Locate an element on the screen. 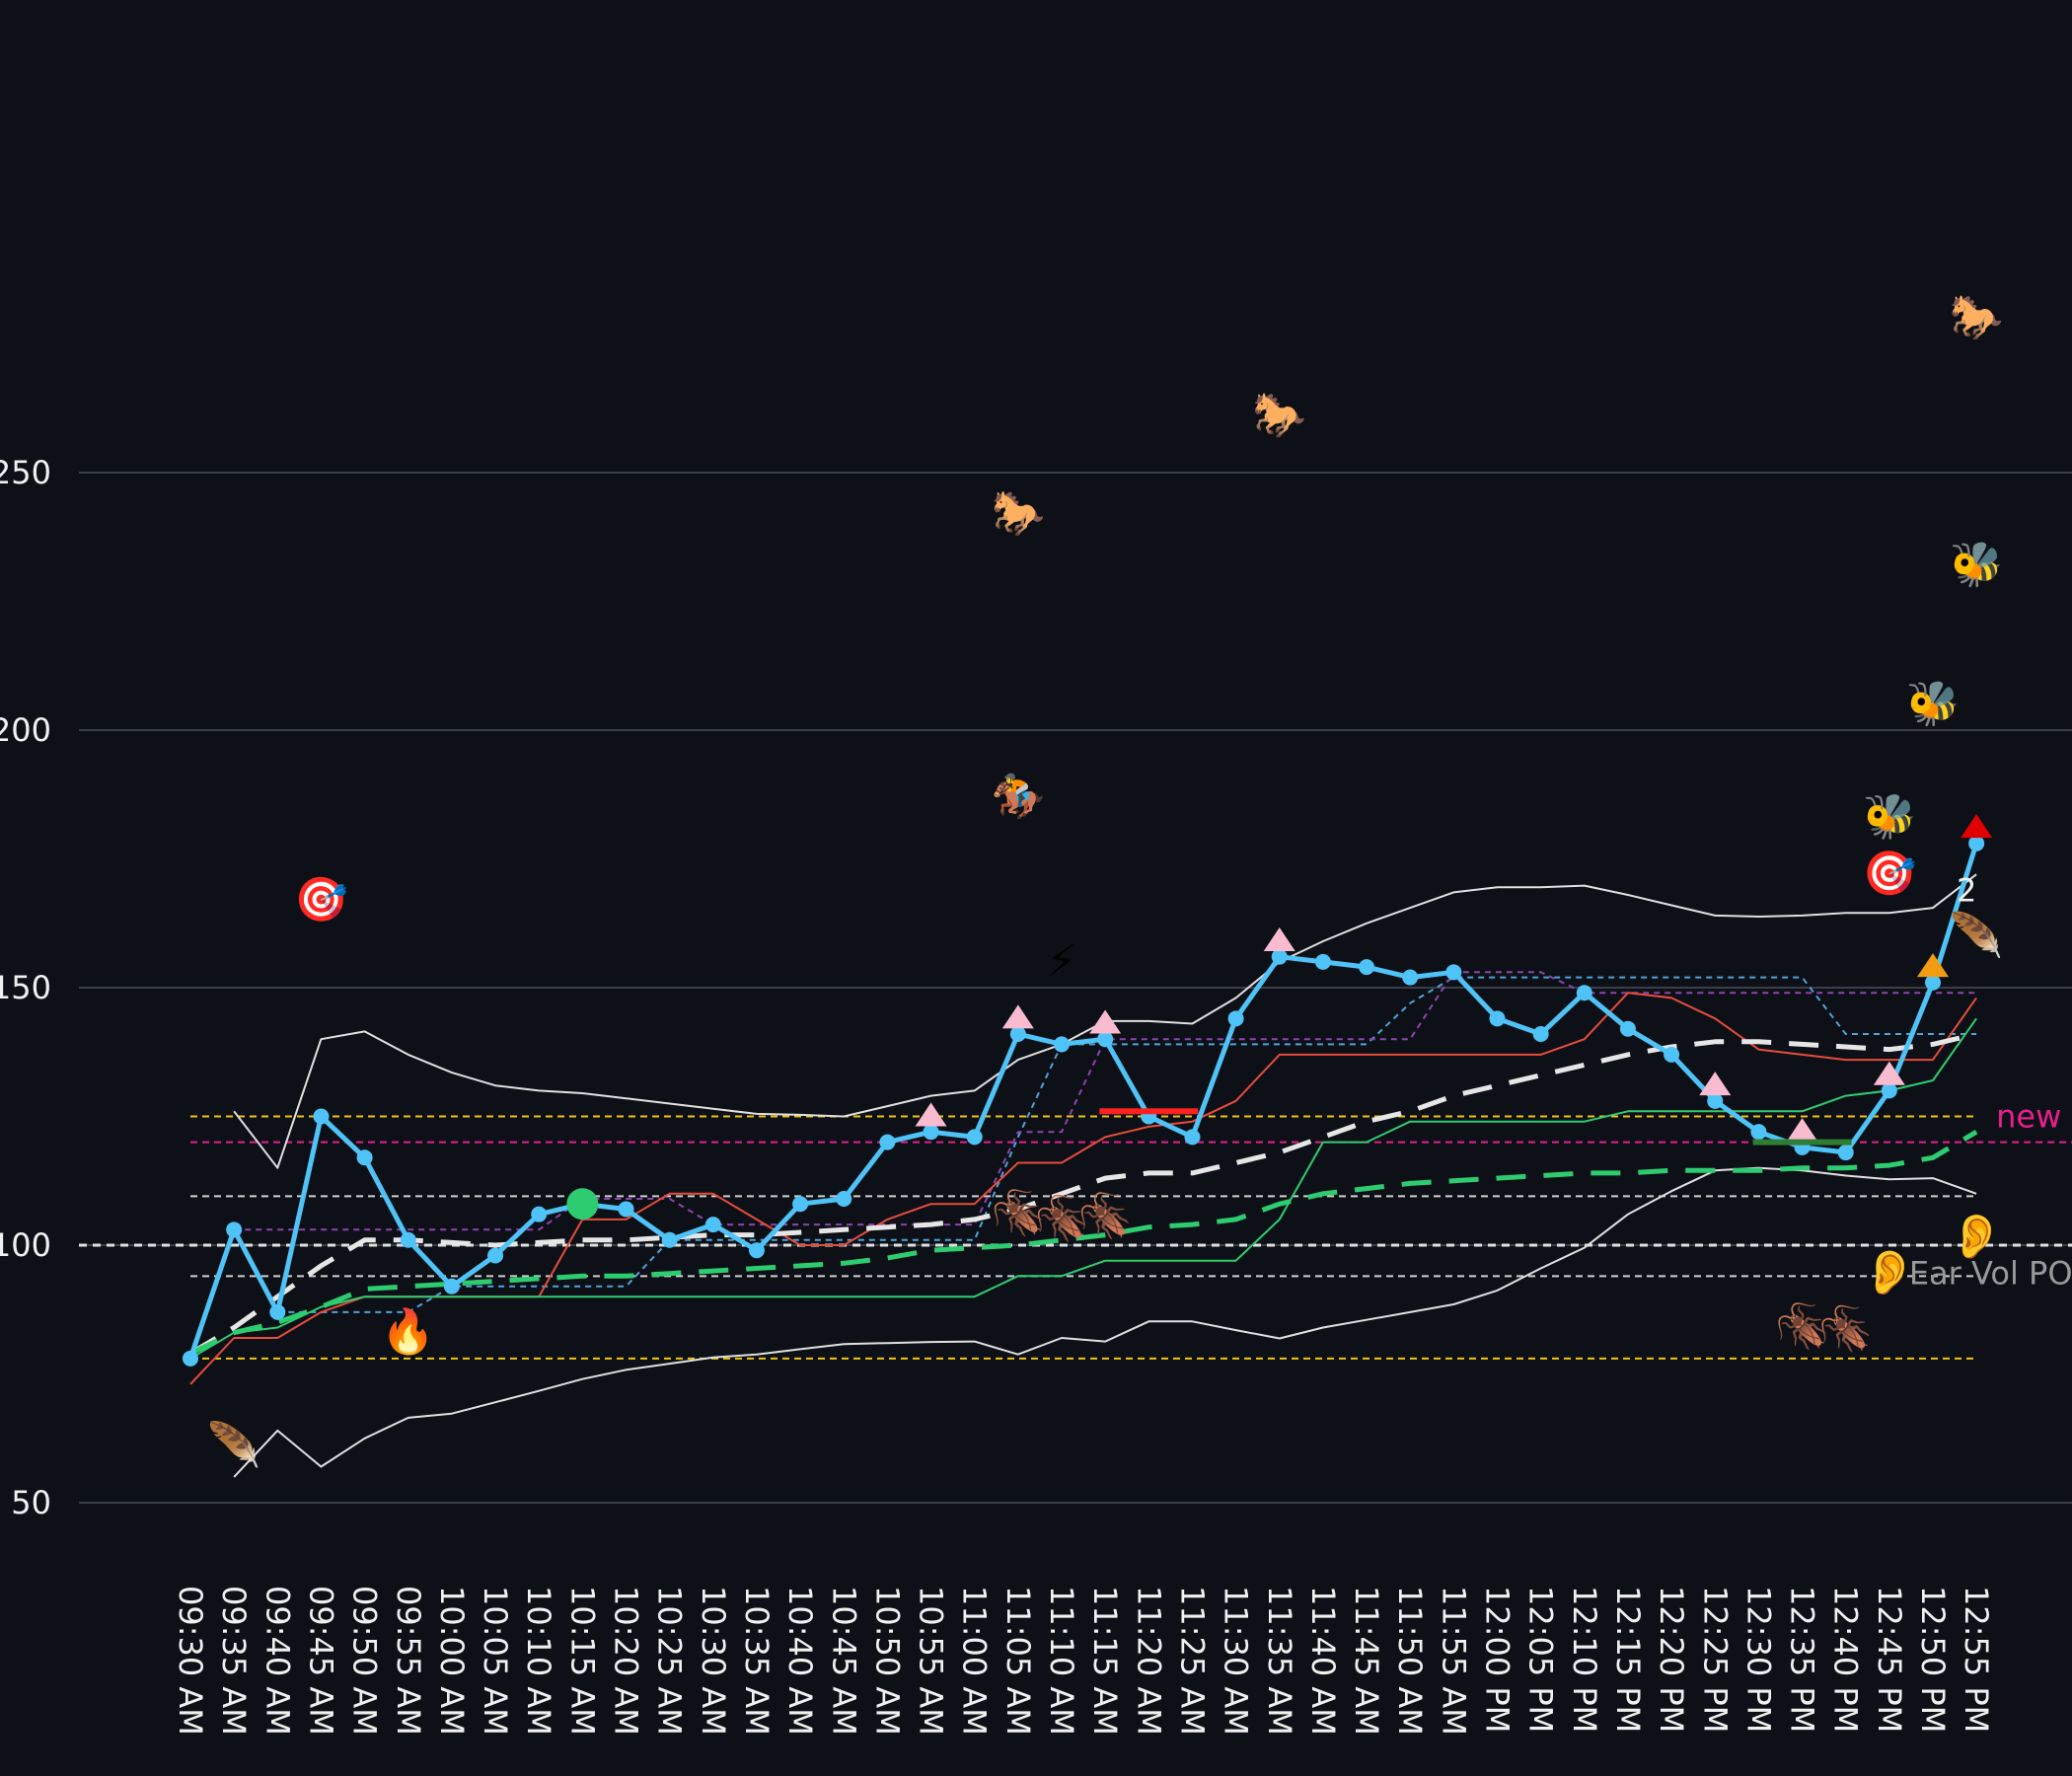 This screenshot has width=2072, height=1776. series-bb-lower is located at coordinates (1105, 1322).